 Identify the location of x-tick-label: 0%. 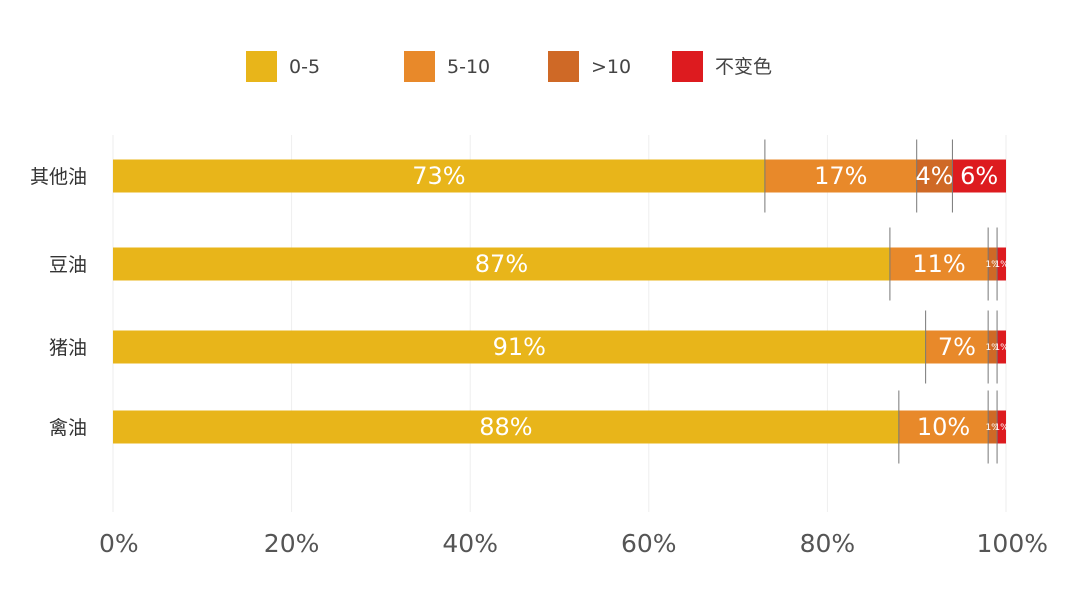
(119, 543).